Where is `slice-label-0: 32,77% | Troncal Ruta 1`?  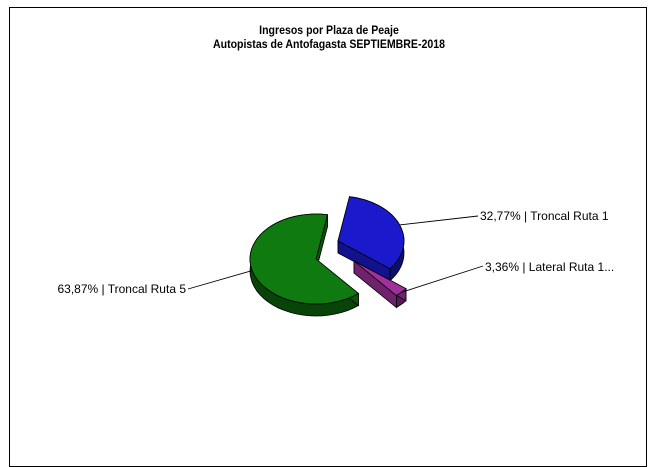 slice-label-0: 32,77% | Troncal Ruta 1 is located at coordinates (544, 216).